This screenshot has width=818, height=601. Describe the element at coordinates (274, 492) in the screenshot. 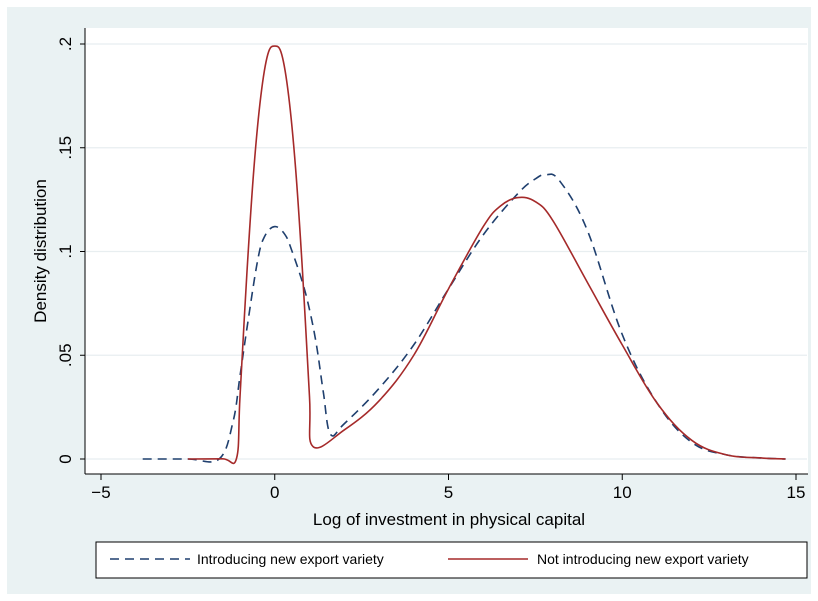

I see `x-tick-label: 0` at that location.